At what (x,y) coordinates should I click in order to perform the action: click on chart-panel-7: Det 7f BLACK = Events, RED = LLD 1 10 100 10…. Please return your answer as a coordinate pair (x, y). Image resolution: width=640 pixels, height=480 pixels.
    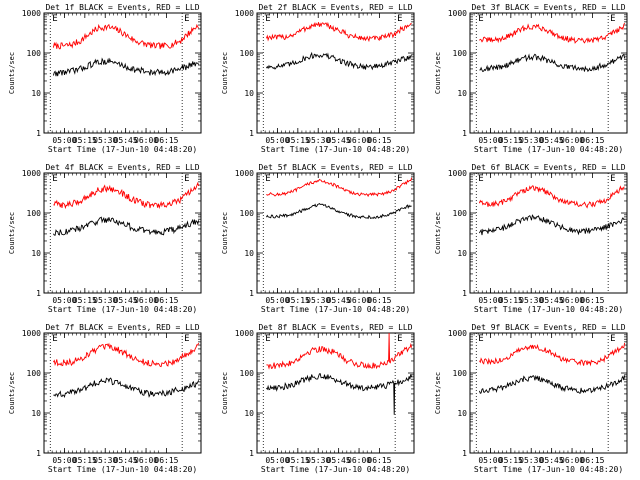
    Looking at the image, I should click on (105, 398).